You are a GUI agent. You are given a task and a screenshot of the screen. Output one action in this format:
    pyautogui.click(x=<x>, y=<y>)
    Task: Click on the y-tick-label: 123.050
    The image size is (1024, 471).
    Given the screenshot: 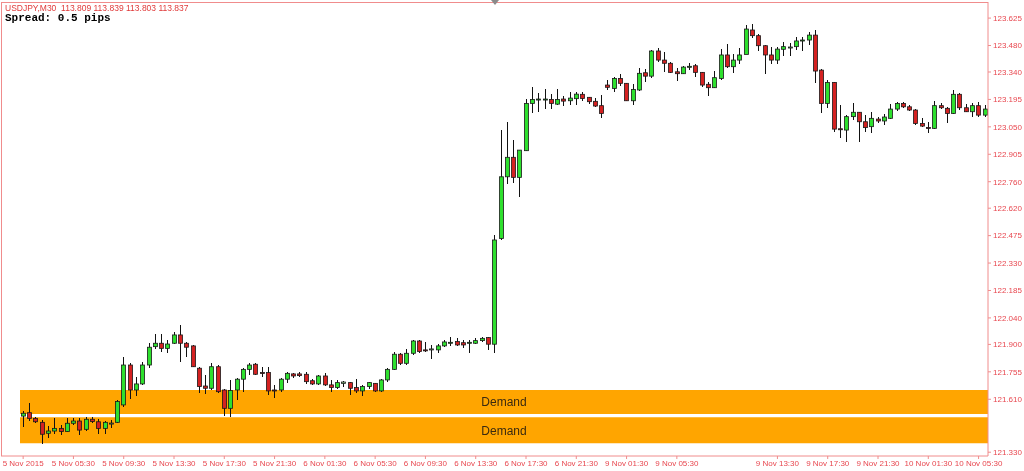 What is the action you would take?
    pyautogui.click(x=1008, y=127)
    